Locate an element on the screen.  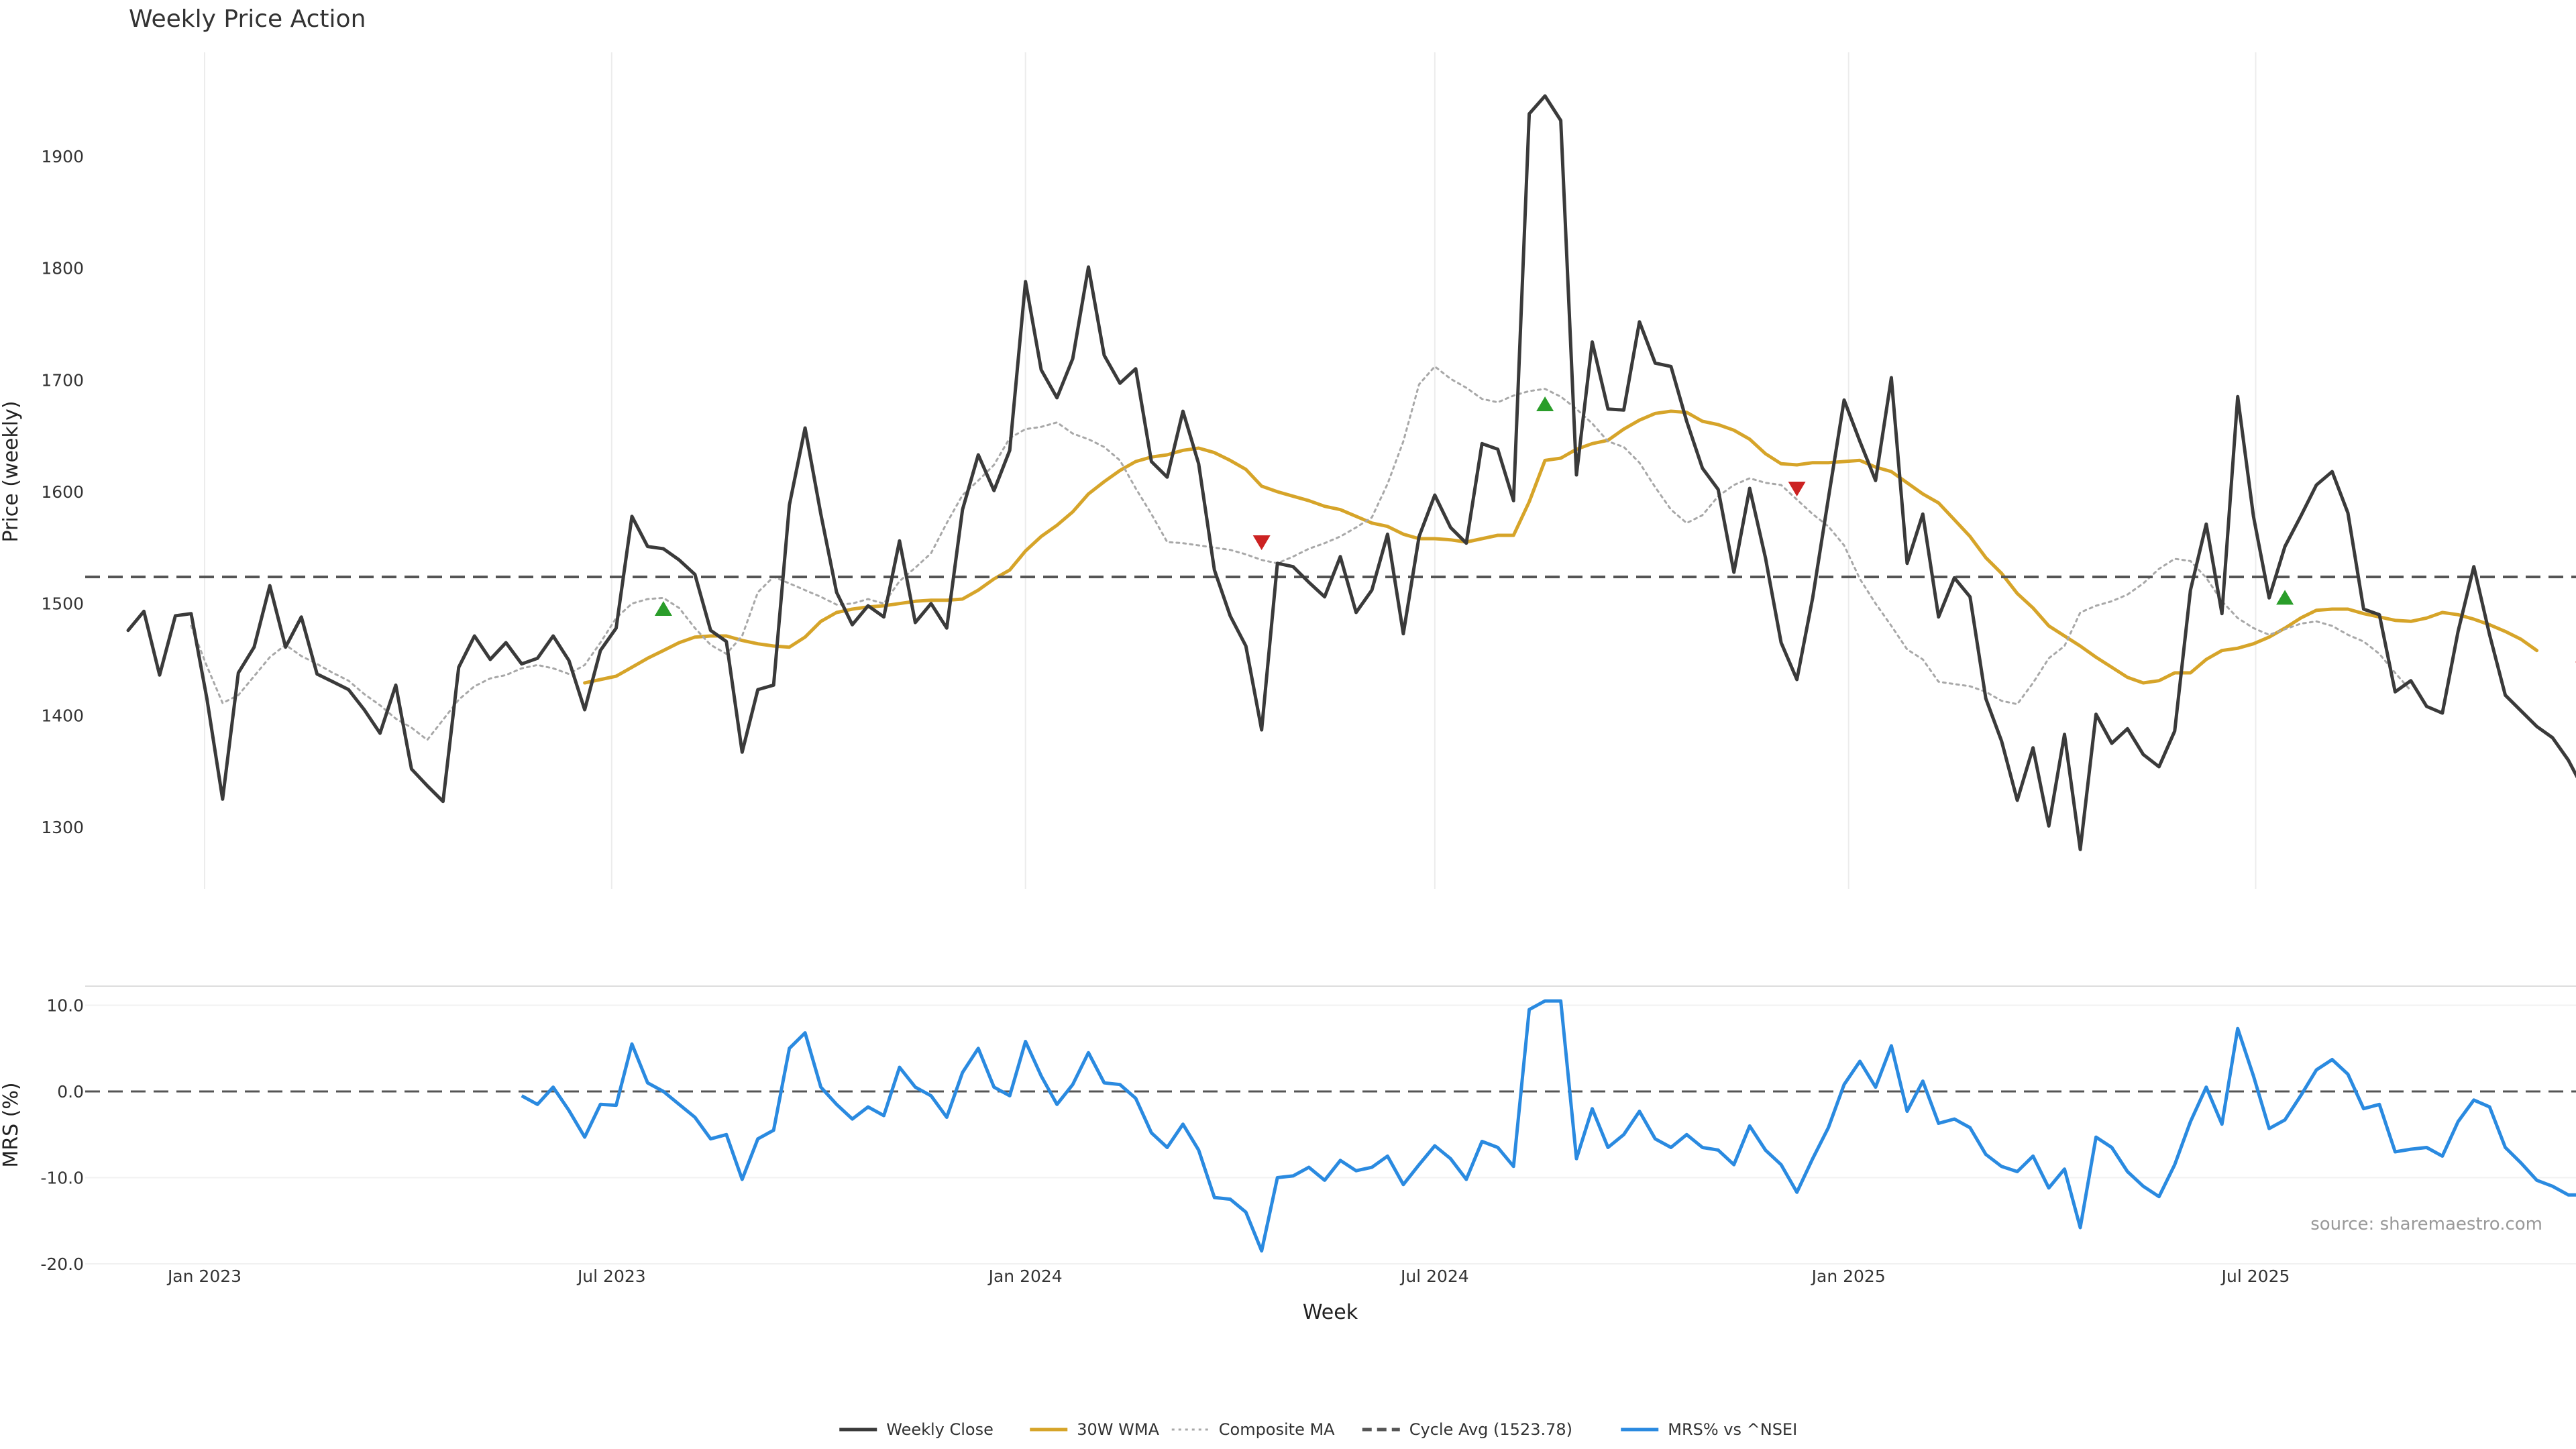
top-y-tick-3: 1600 is located at coordinates (62, 492).